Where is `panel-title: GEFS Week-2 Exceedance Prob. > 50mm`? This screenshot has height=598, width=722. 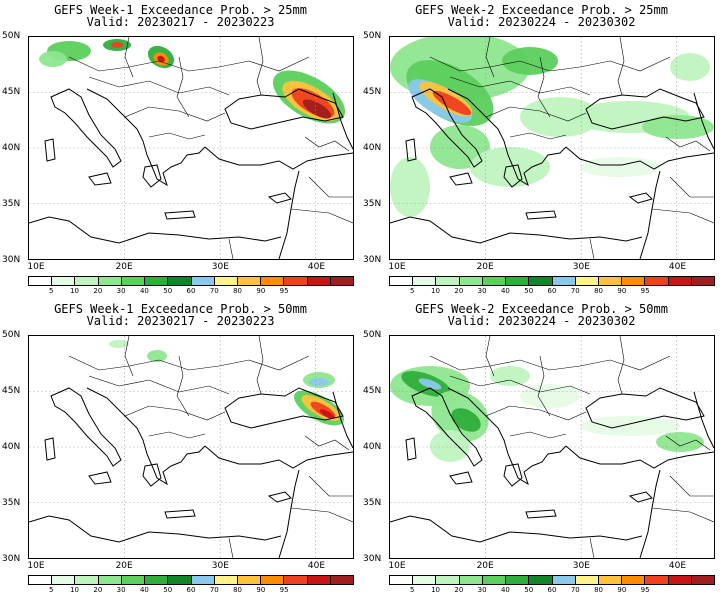
panel-title: GEFS Week-2 Exceedance Prob. > 50mm is located at coordinates (541, 309).